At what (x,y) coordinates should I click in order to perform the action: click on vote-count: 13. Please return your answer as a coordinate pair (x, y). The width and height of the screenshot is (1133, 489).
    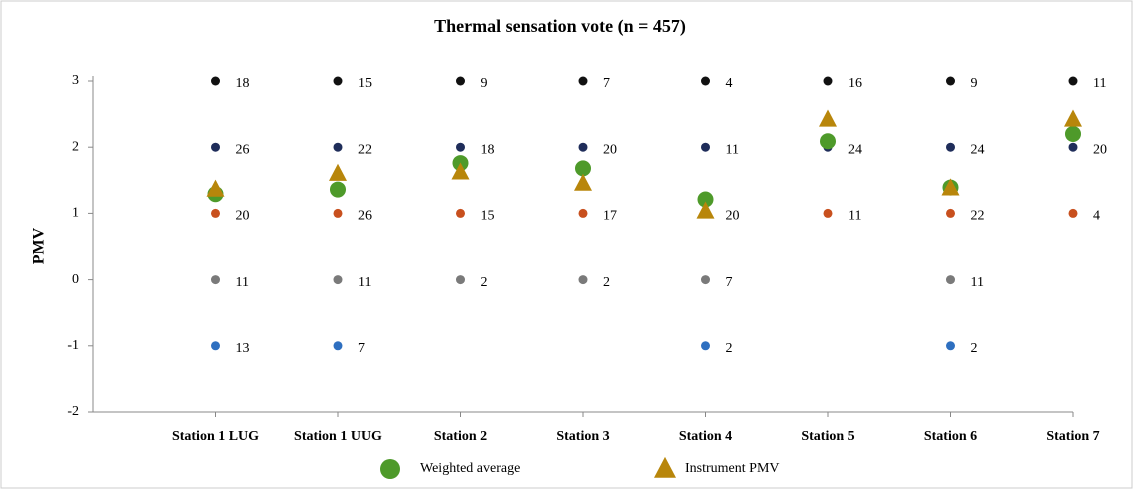
    Looking at the image, I should click on (243, 348).